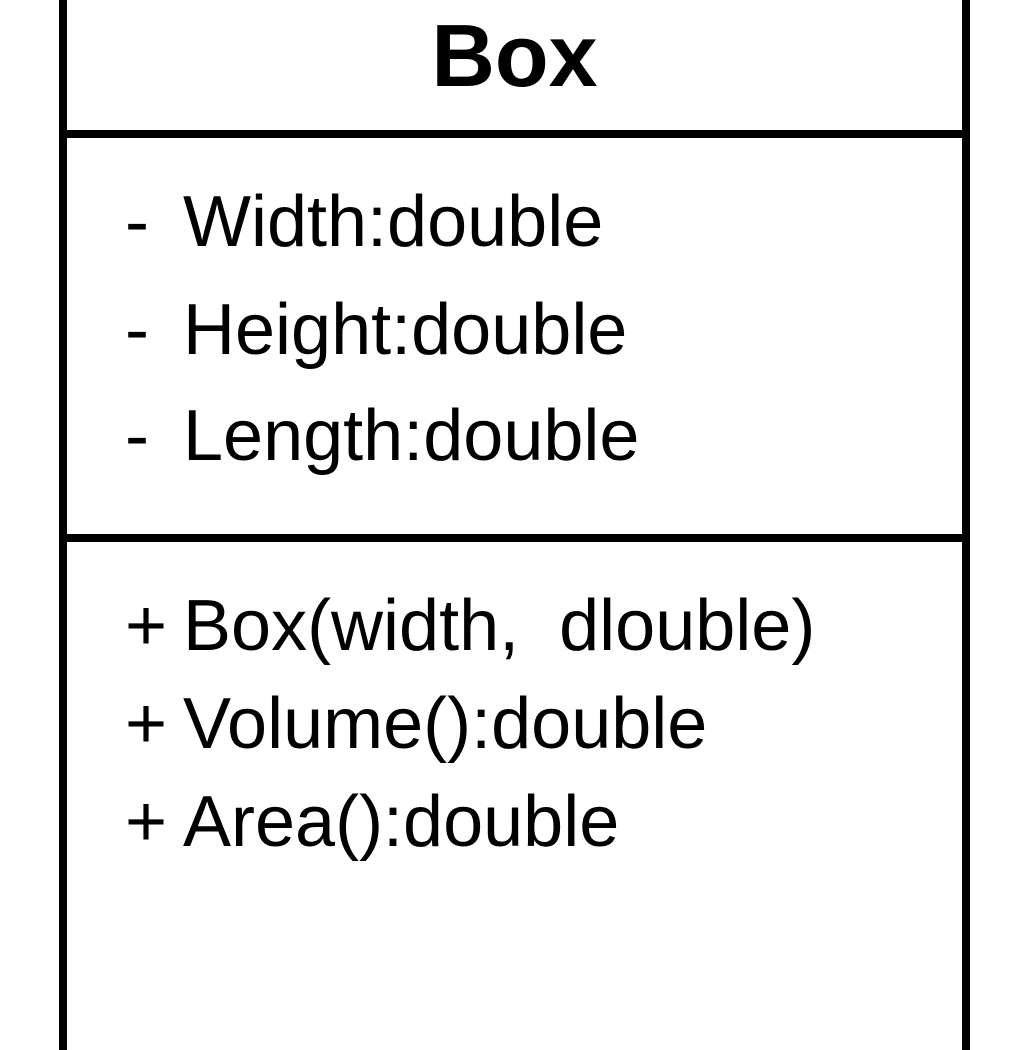  I want to click on attribute-width: - Width:double, so click(364, 222).